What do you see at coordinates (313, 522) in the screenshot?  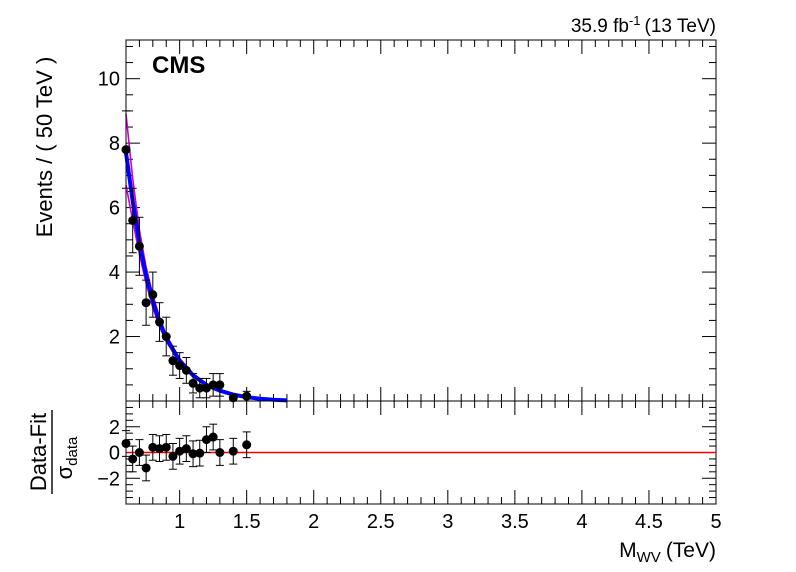 I see `x-tick-label: 2` at bounding box center [313, 522].